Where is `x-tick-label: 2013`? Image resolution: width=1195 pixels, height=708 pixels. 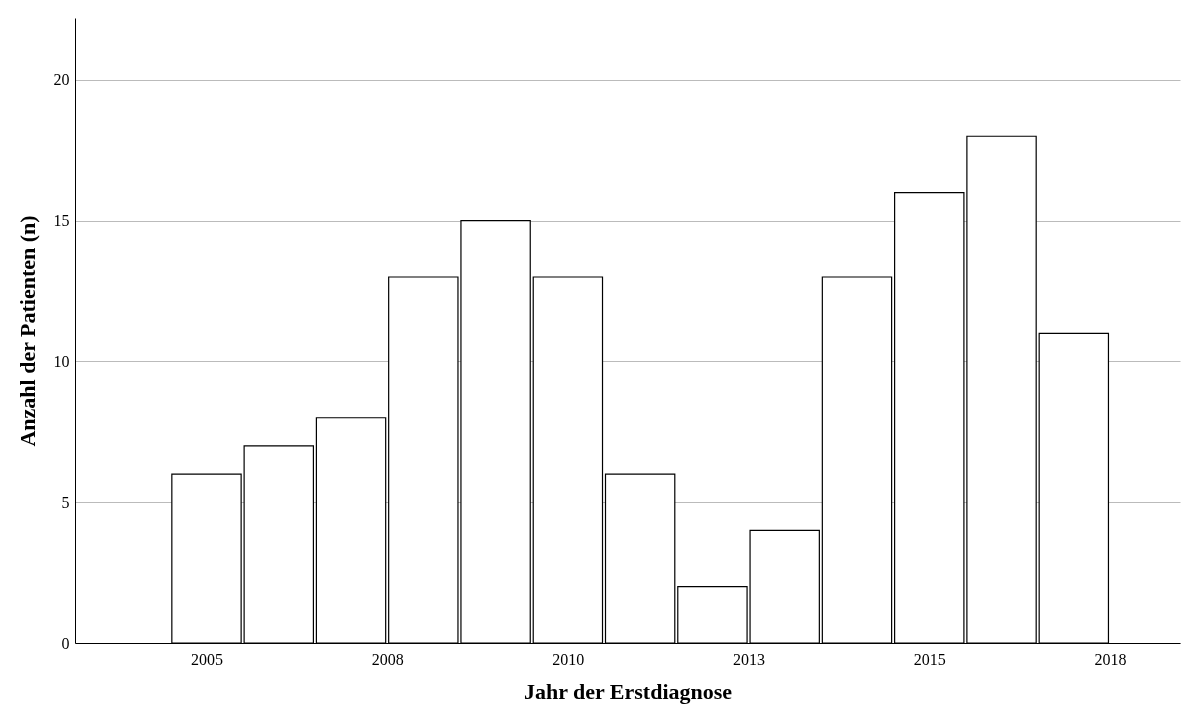 x-tick-label: 2013 is located at coordinates (749, 659).